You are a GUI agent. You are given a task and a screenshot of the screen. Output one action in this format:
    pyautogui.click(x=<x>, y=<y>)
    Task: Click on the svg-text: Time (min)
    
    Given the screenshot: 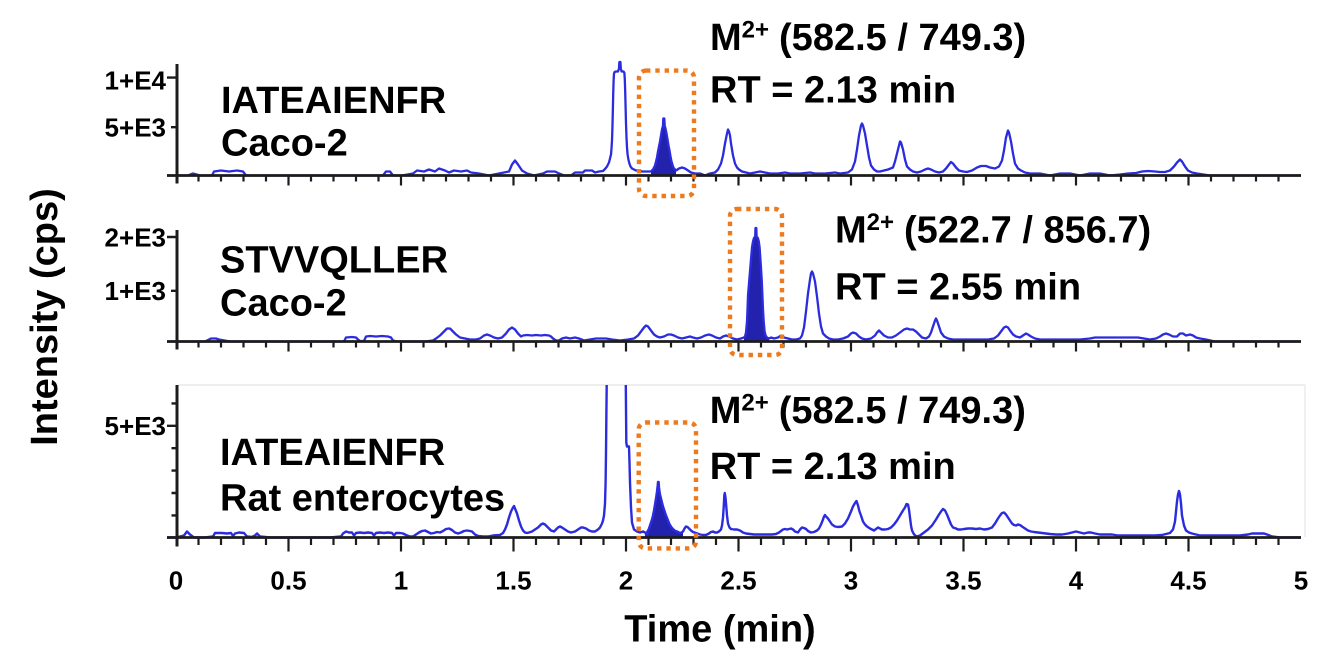 What is the action you would take?
    pyautogui.click(x=719, y=630)
    